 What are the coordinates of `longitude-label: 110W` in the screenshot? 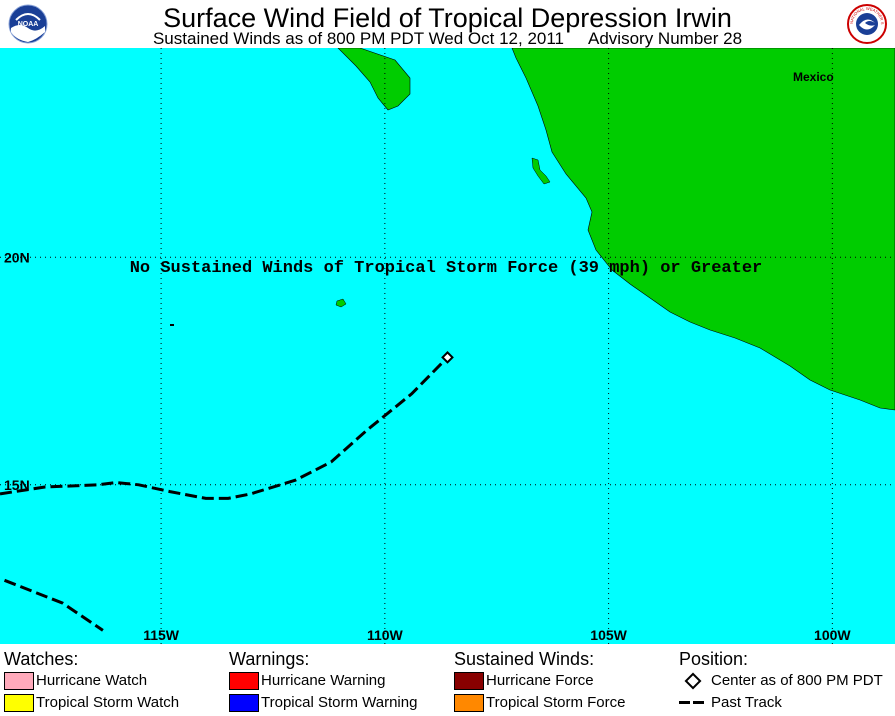 It's located at (385, 635).